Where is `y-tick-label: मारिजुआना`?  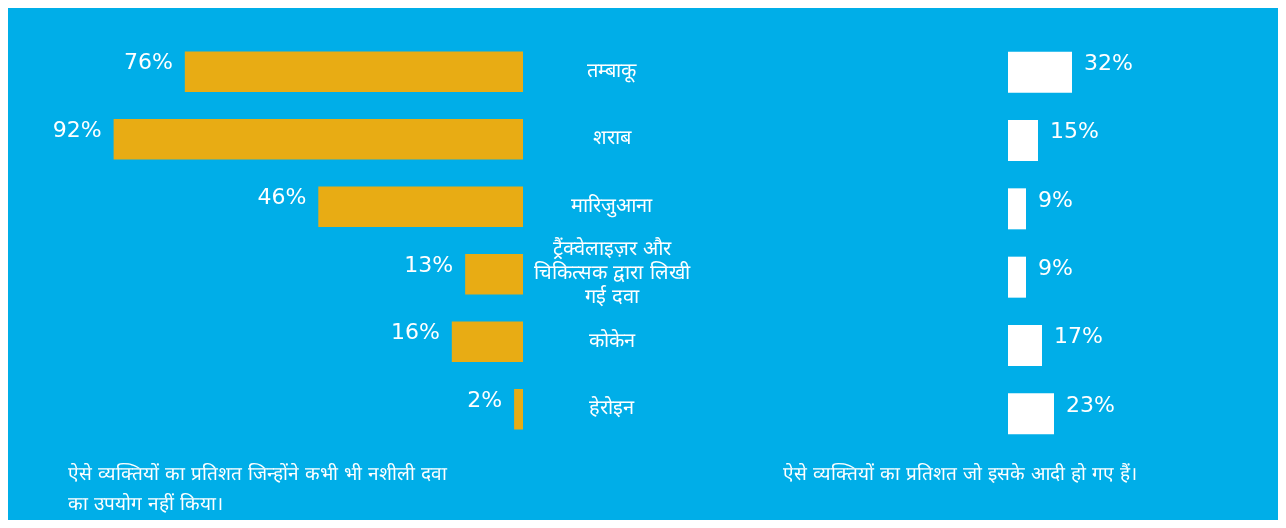
y-tick-label: मारिजुआना is located at coordinates (612, 205).